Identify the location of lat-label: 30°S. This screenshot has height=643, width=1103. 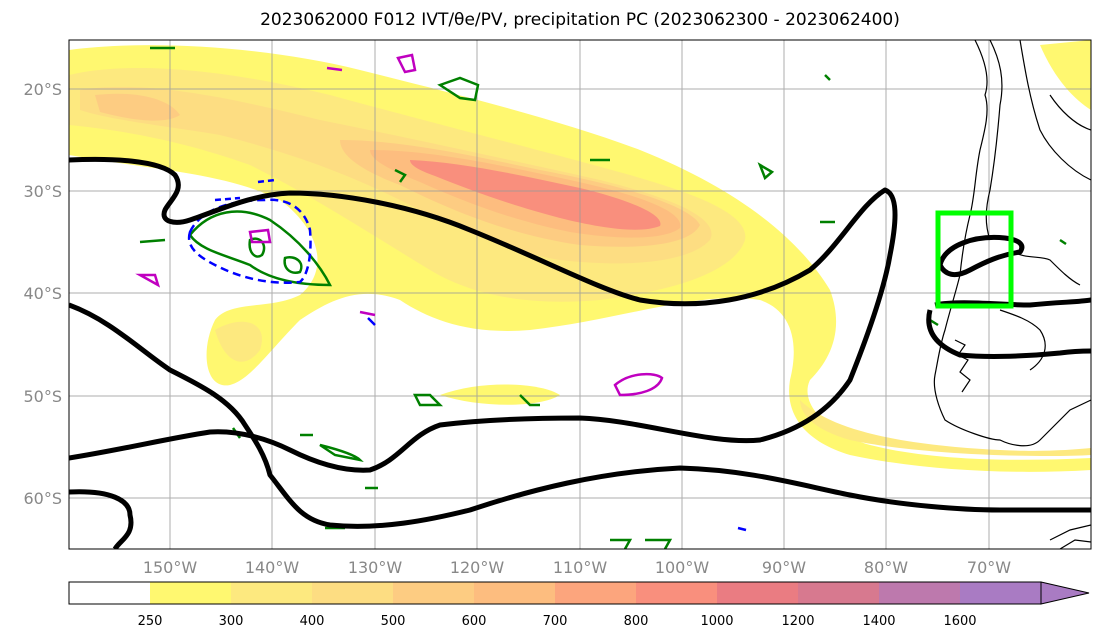
(42, 191).